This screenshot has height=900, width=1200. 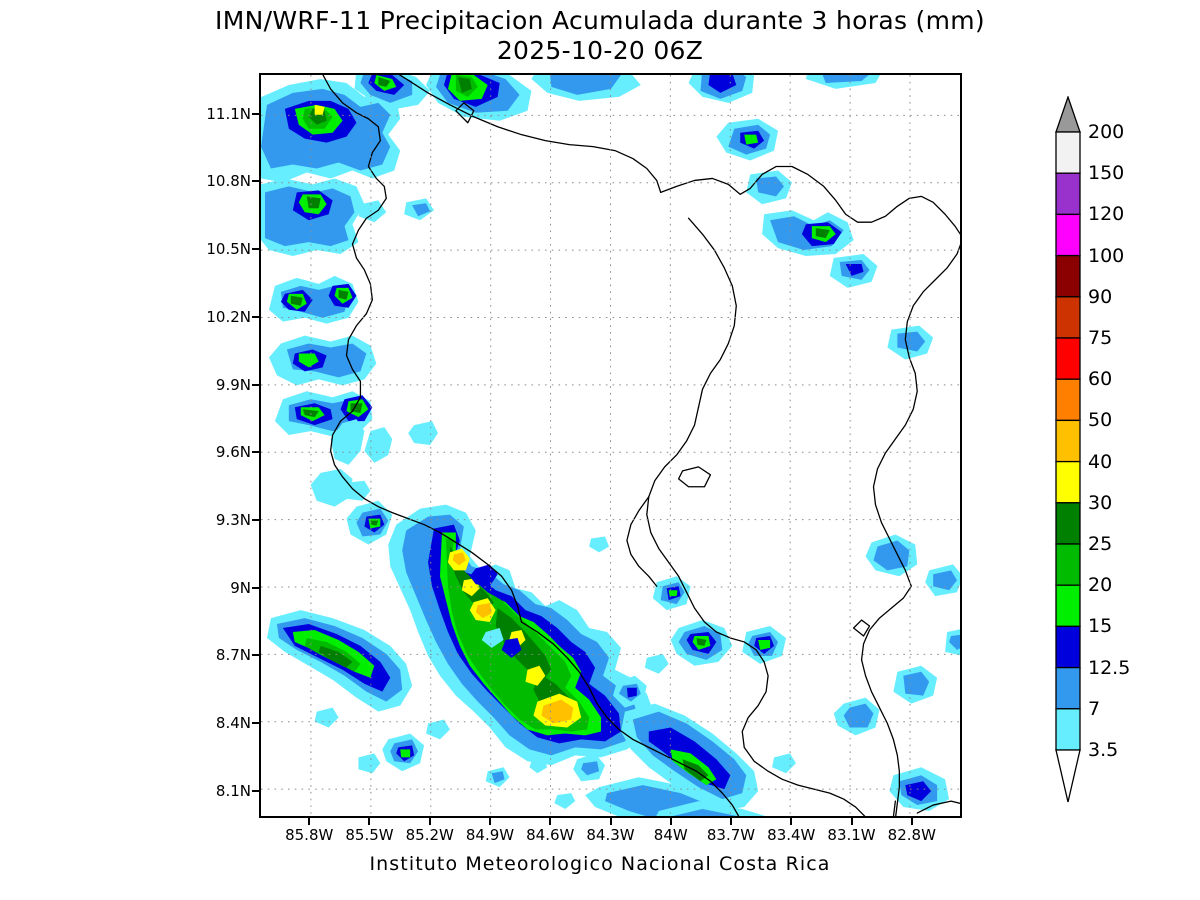 What do you see at coordinates (1106, 214) in the screenshot?
I see `colorbar-tick-120: 120` at bounding box center [1106, 214].